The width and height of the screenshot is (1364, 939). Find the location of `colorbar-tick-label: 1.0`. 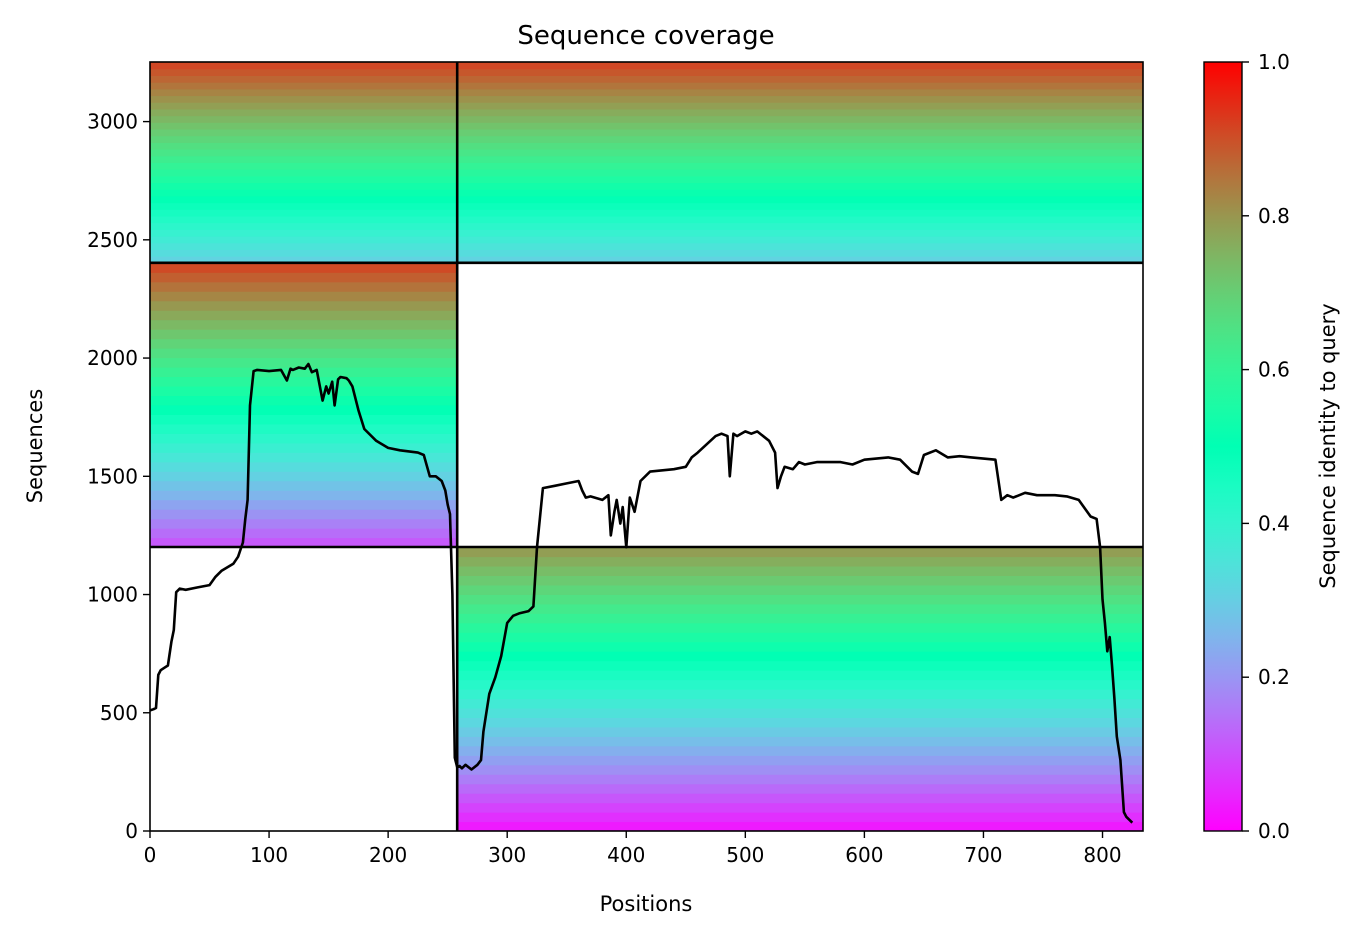

colorbar-tick-label: 1.0 is located at coordinates (1274, 62).